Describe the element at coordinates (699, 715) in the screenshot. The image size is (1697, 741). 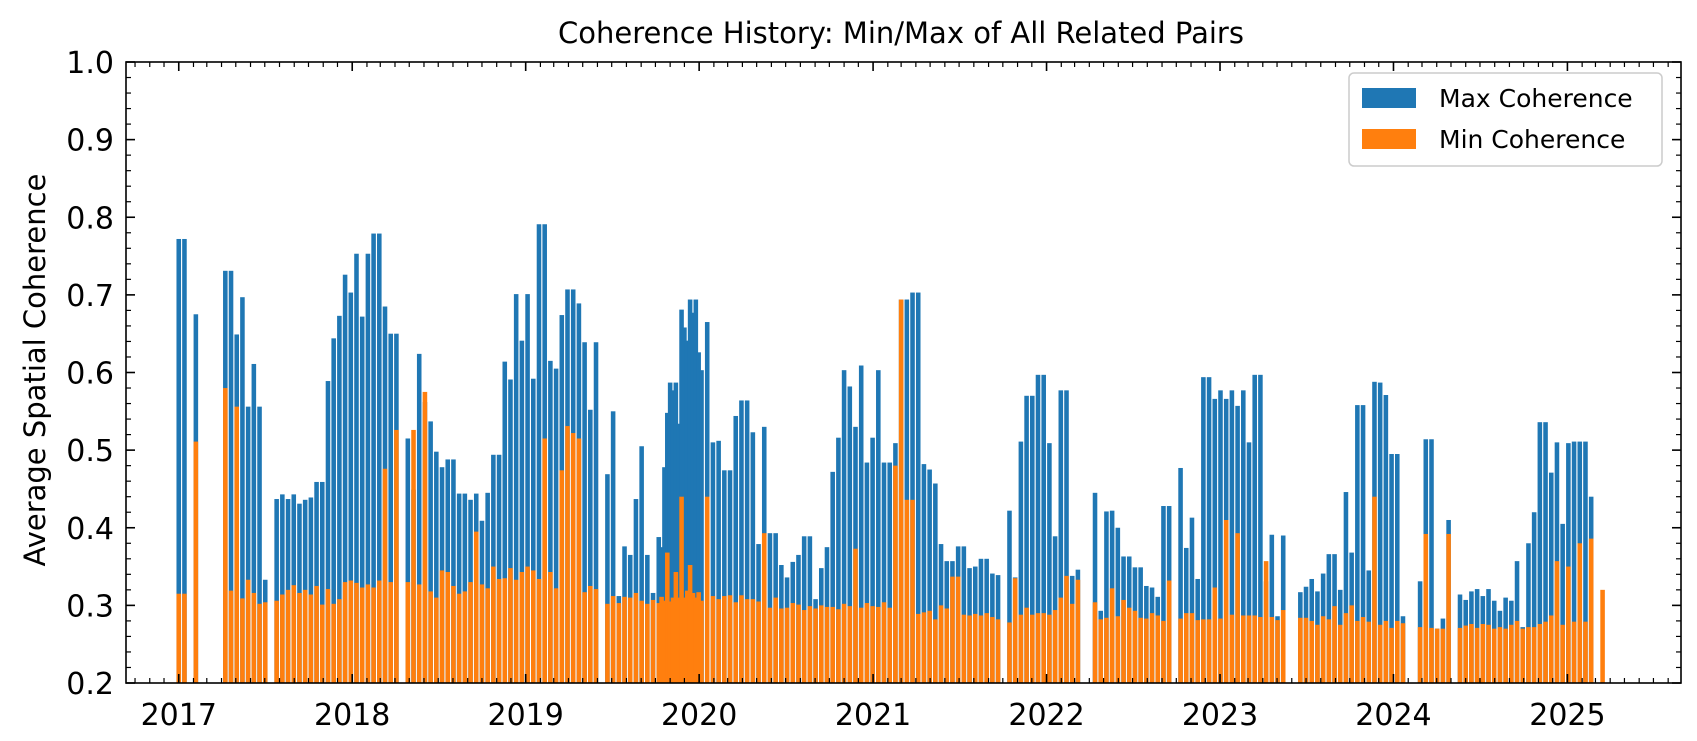
I see `x-tick-label: 2020` at that location.